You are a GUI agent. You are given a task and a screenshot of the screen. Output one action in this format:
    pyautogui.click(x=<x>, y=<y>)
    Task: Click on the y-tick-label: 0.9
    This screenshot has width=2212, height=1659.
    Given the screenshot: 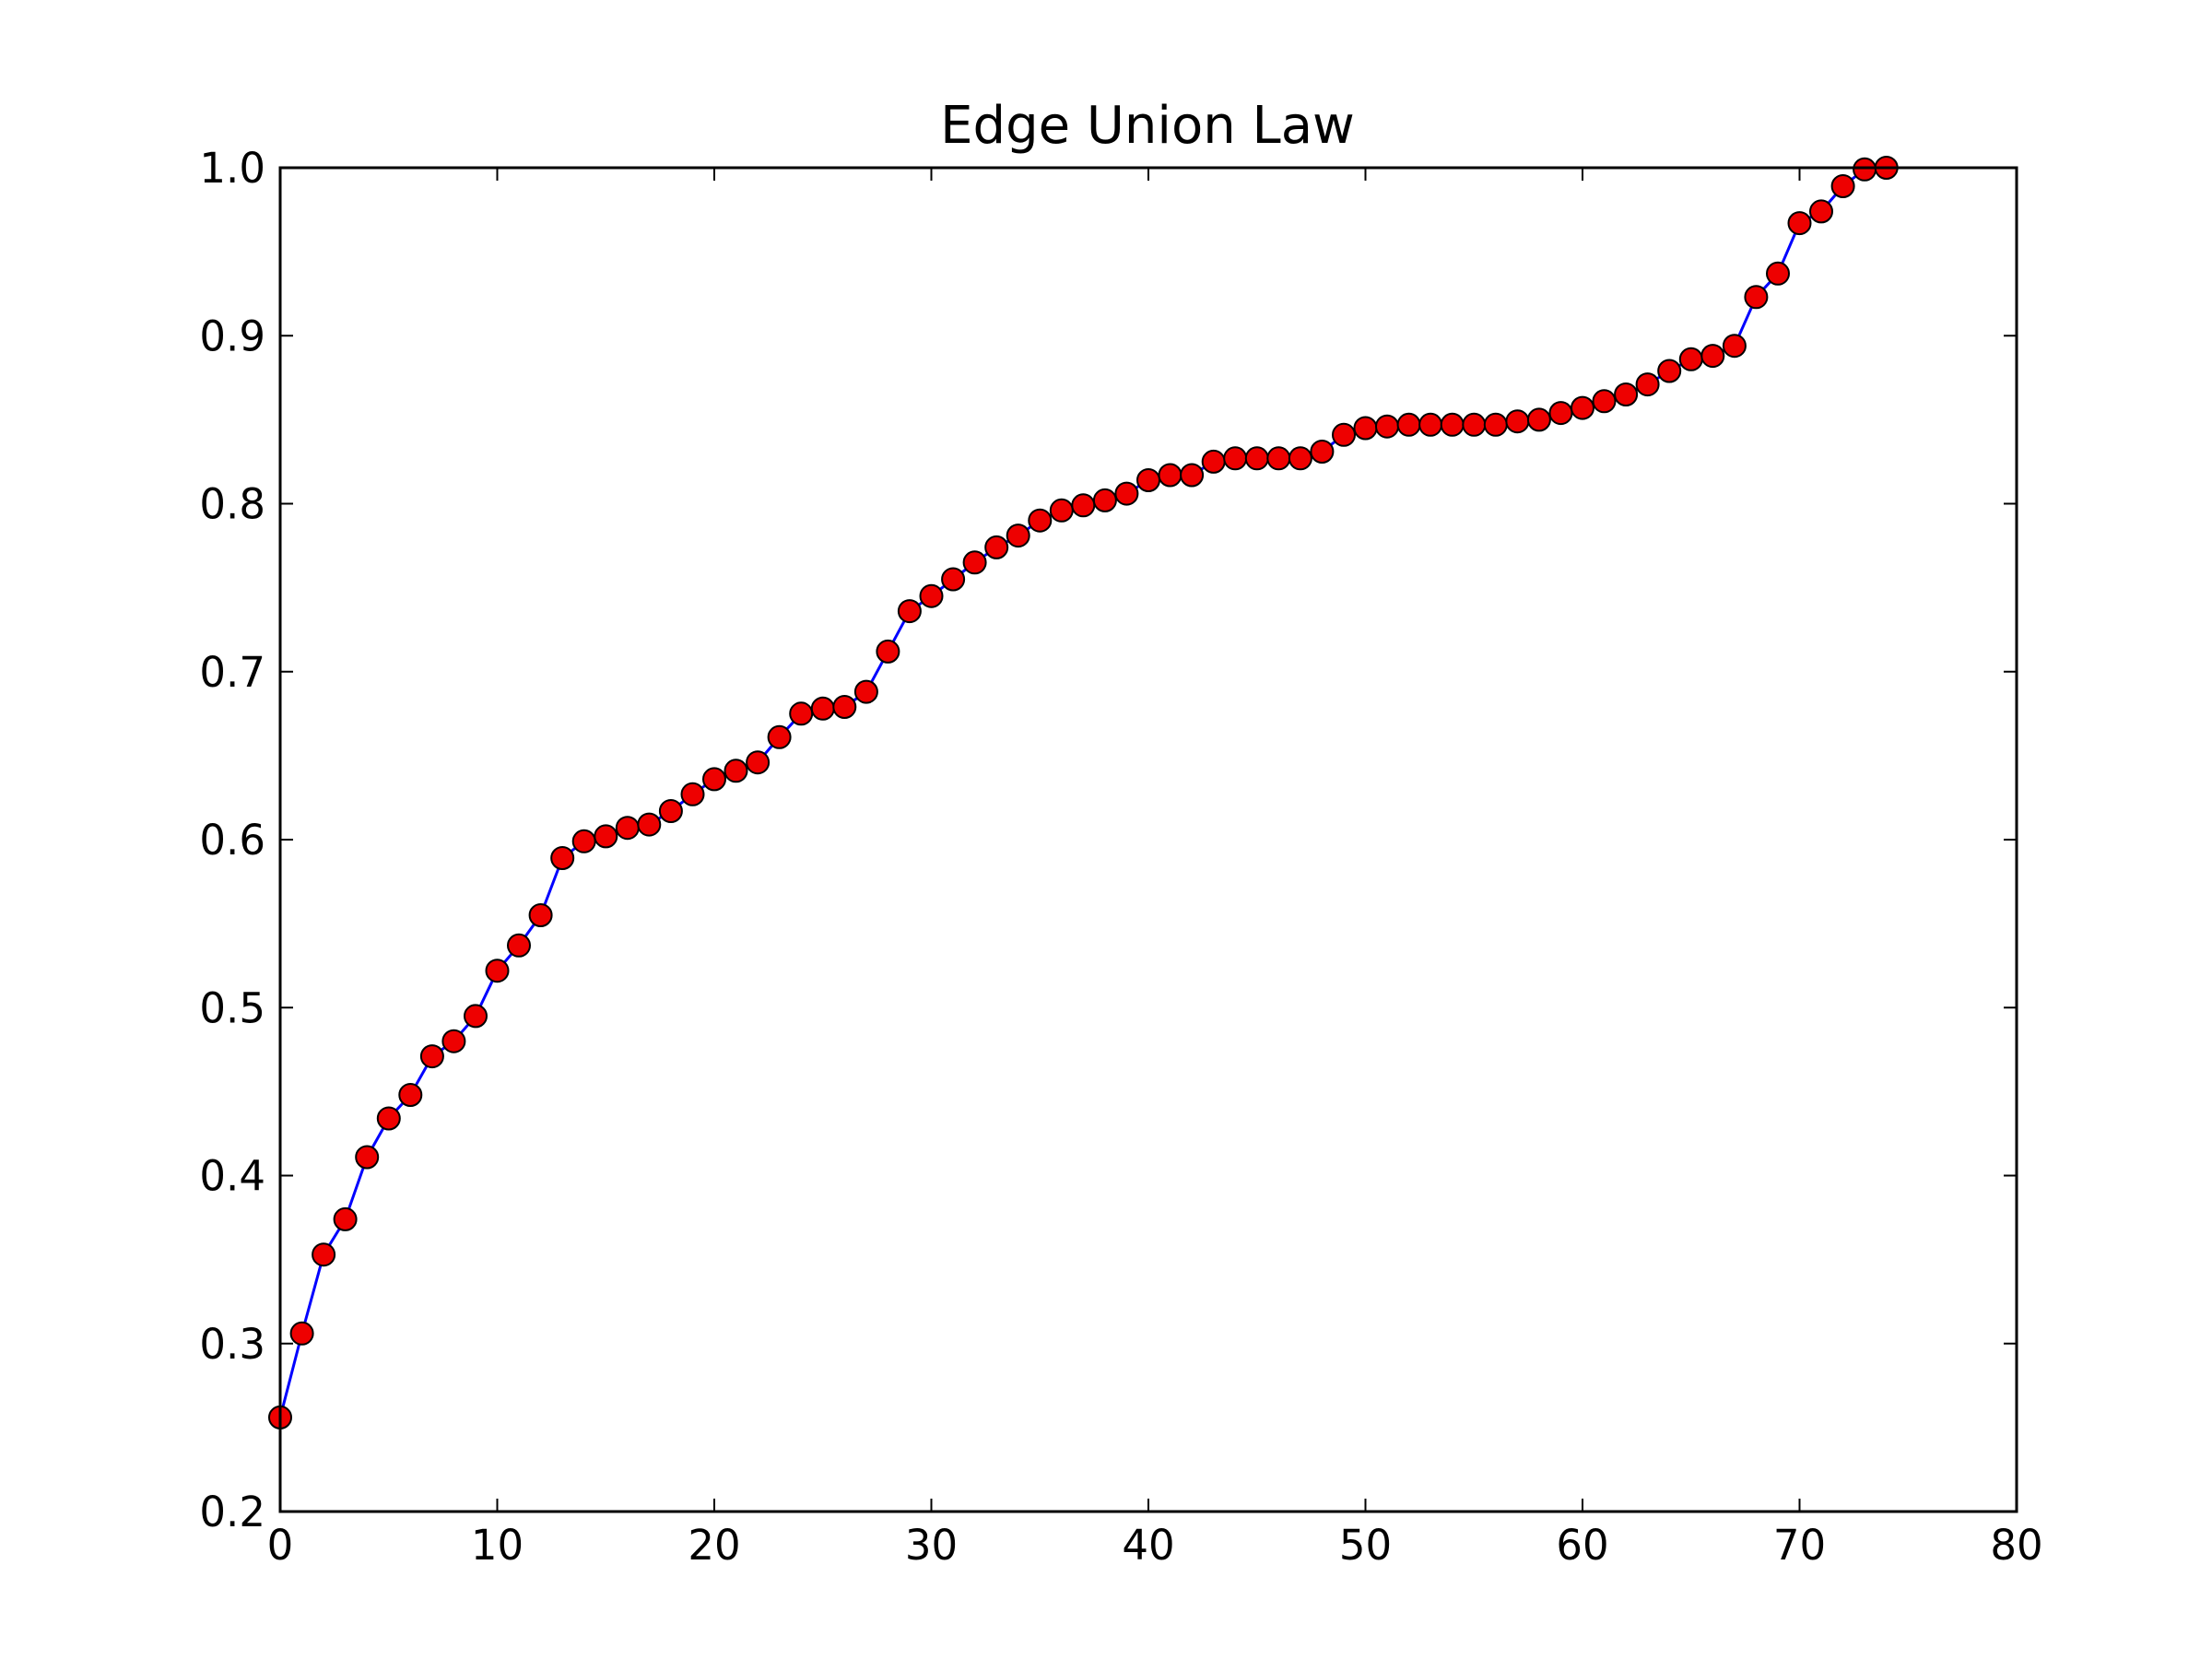 What is the action you would take?
    pyautogui.click(x=232, y=336)
    